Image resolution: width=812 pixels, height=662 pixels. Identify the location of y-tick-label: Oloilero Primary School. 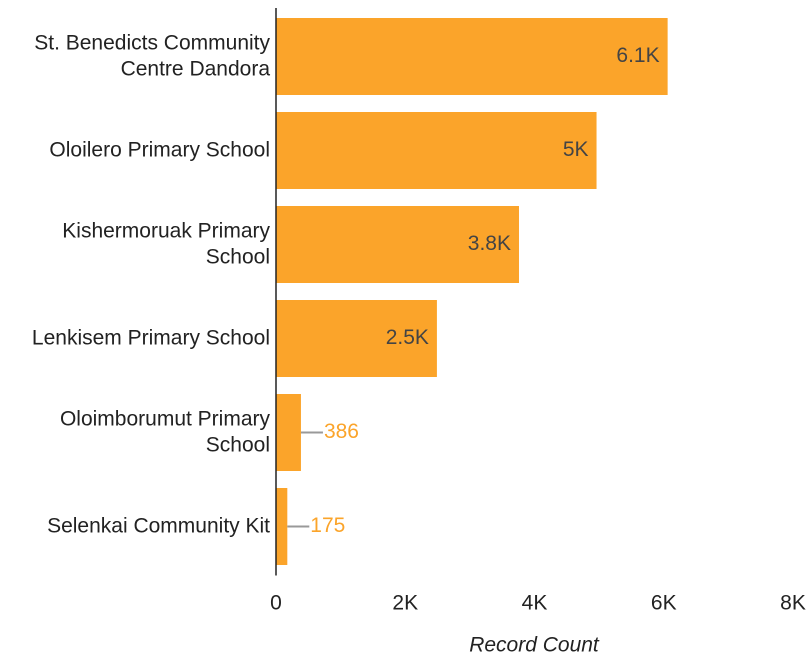
(159, 149).